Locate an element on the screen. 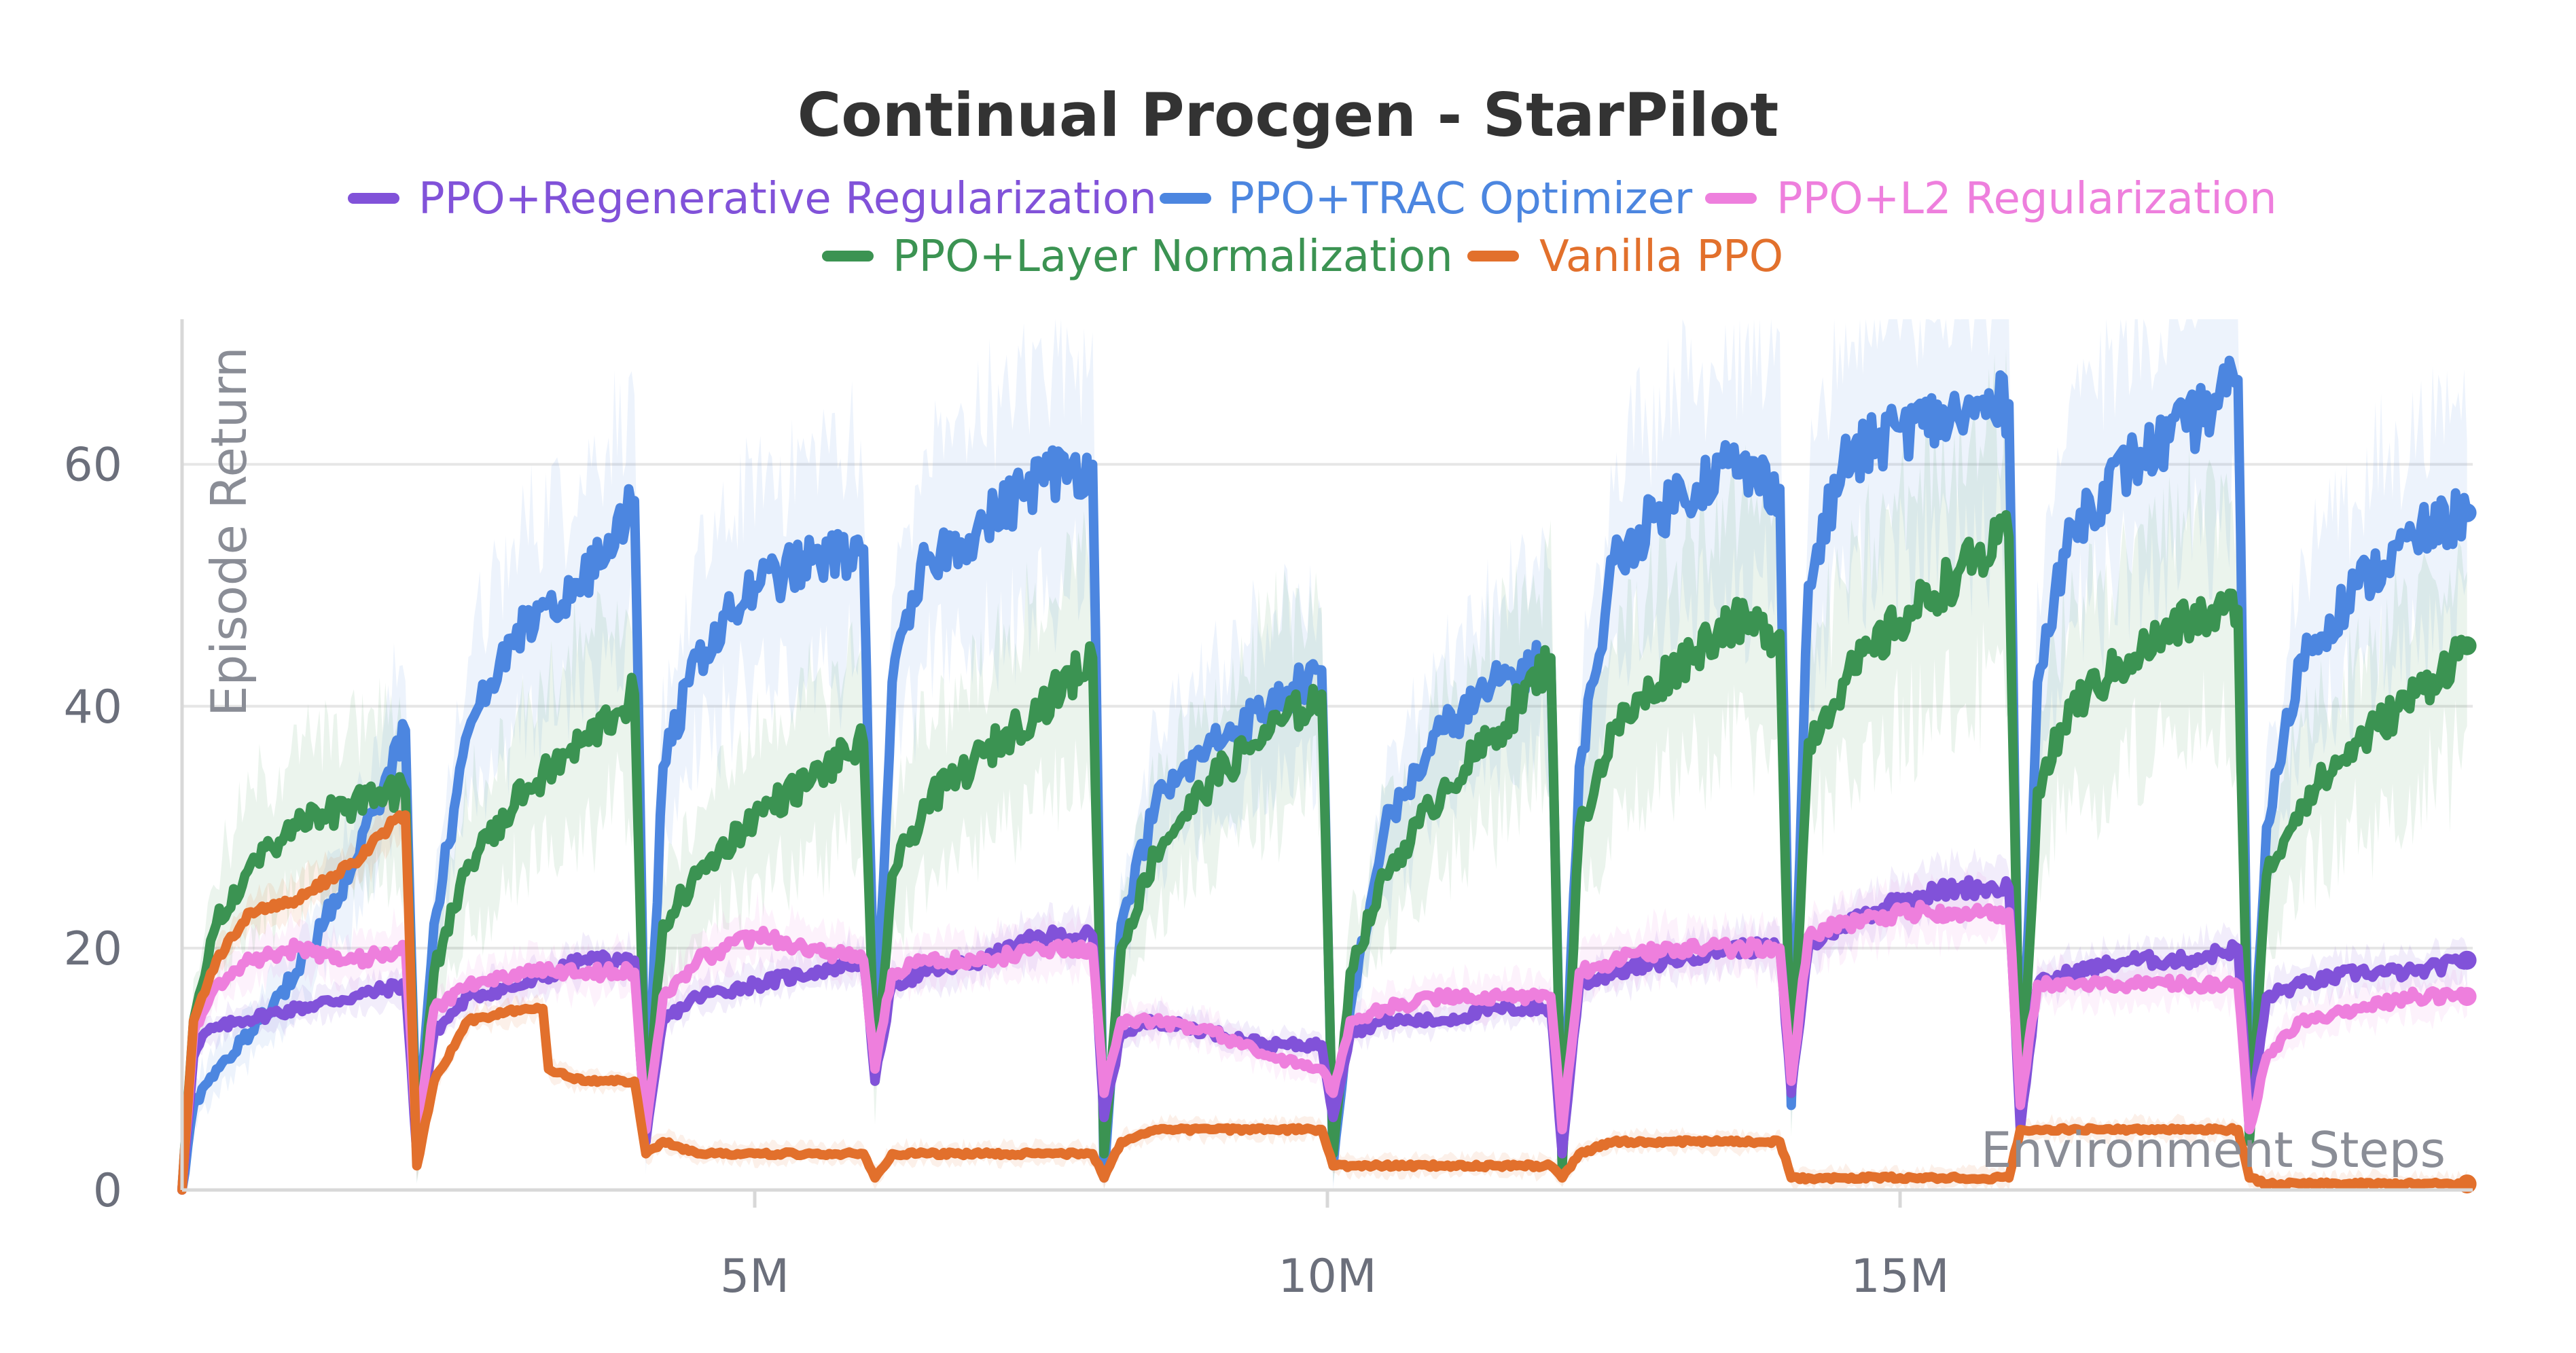  legend-item-vanilla: Vanilla PPO is located at coordinates (1625, 257).